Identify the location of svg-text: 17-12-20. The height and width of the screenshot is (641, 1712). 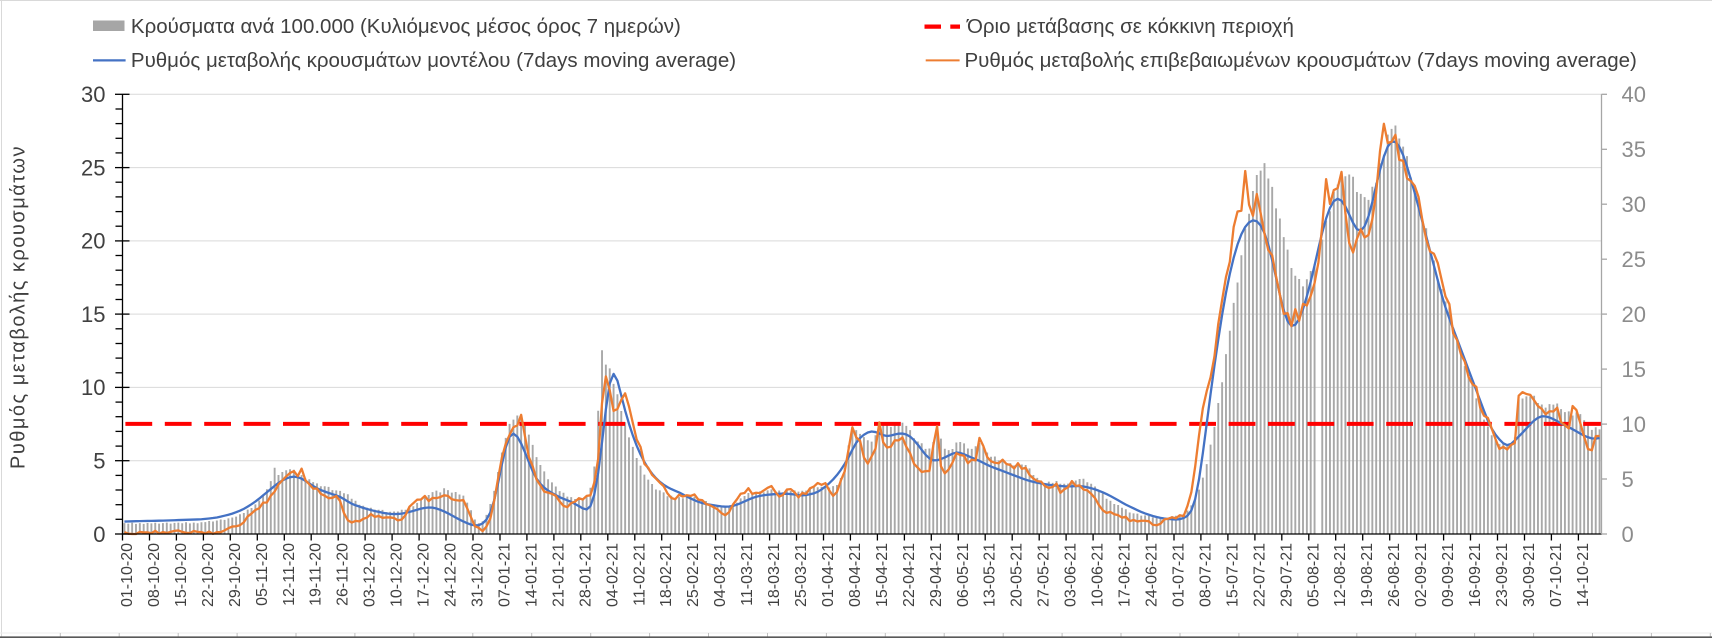
(424, 575).